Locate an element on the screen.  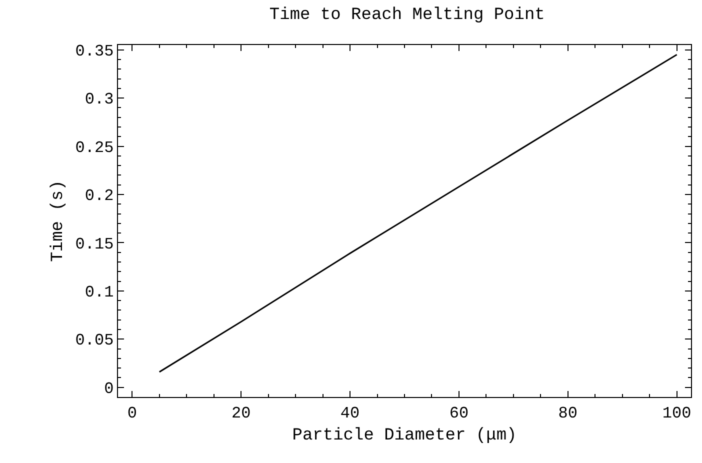
x-tick-label: 80 is located at coordinates (568, 413).